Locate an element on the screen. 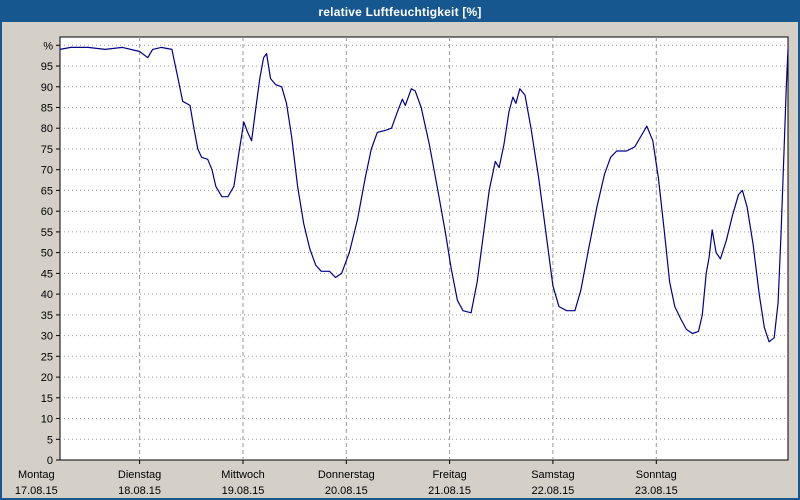 The width and height of the screenshot is (800, 500). y-tick-label: 95 is located at coordinates (47, 67).